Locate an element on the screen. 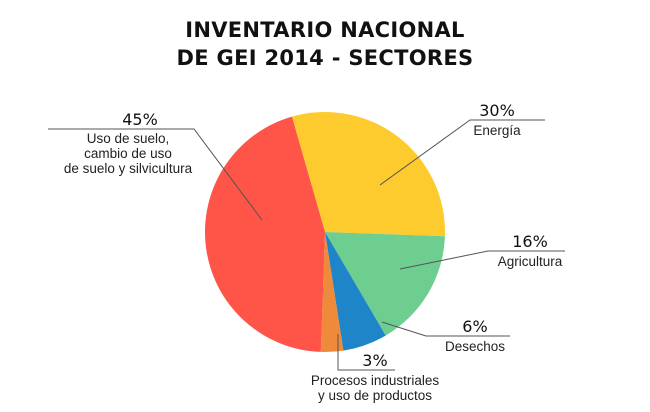 This screenshot has width=650, height=412. slice-percent-label-uso-suelo: 45% is located at coordinates (140, 119).